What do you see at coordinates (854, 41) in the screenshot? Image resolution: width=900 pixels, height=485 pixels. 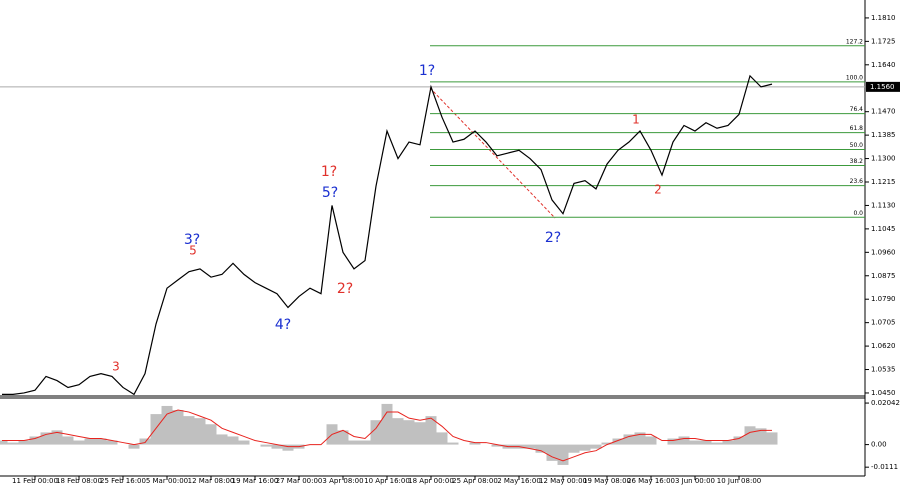 I see `fib-label: 127.2` at bounding box center [854, 41].